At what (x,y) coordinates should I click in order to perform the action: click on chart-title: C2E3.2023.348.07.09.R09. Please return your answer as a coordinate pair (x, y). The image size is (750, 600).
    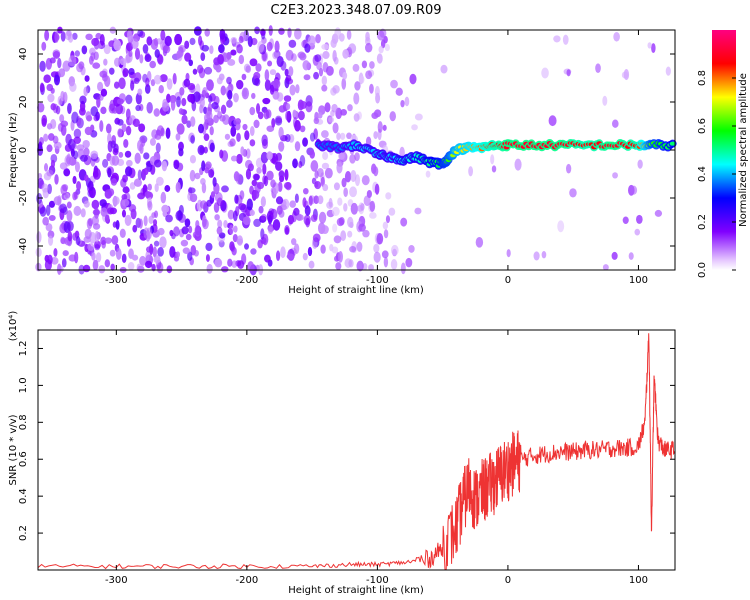
    Looking at the image, I should click on (355, 10).